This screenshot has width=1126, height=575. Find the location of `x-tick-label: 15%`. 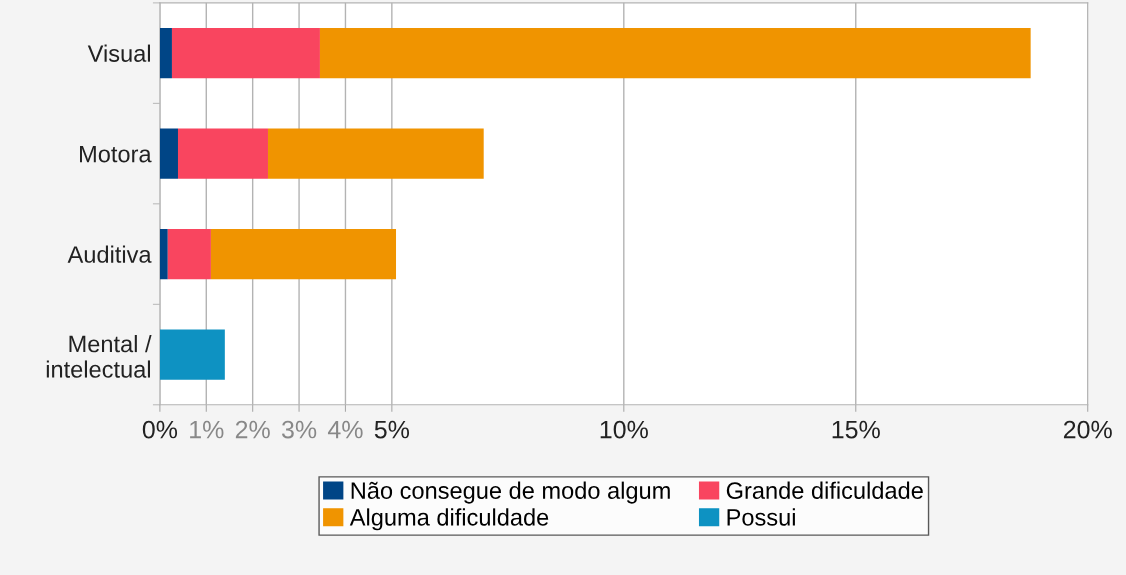

x-tick-label: 15% is located at coordinates (856, 429).